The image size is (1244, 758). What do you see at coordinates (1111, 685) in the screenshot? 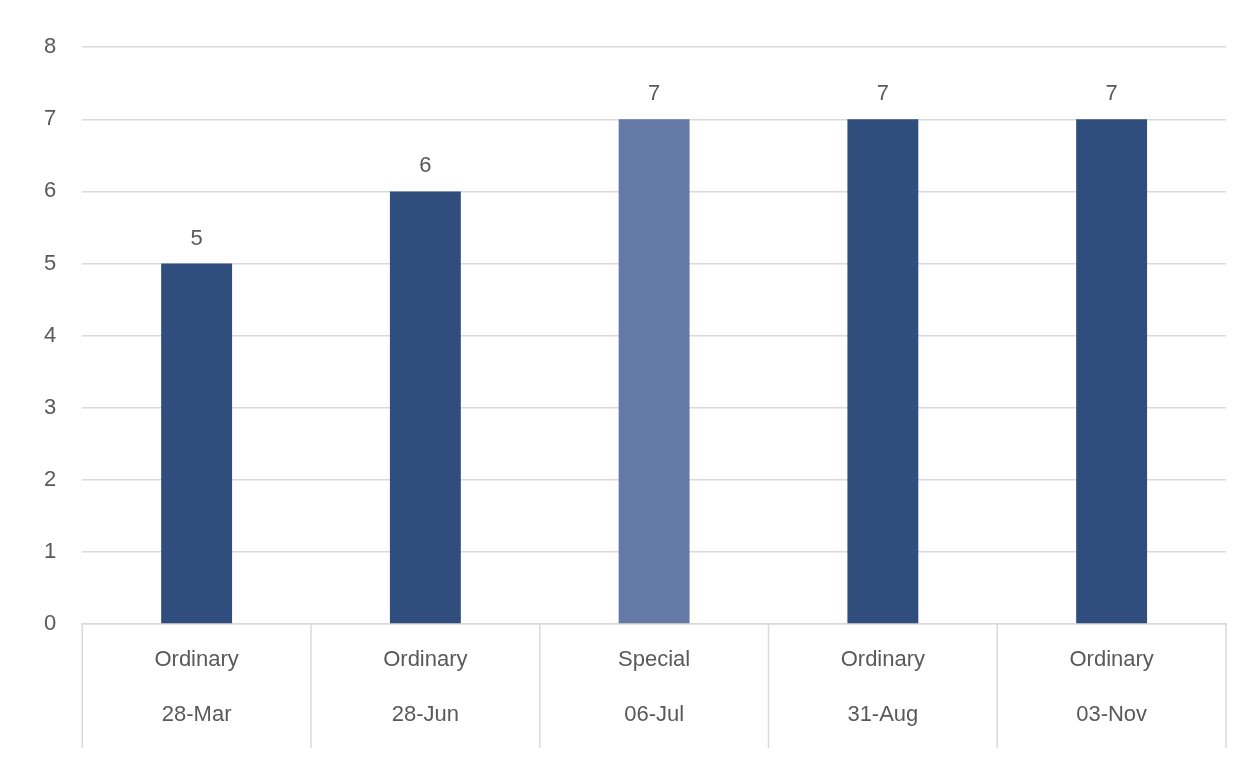
I see `category-label: Ordinary 03-Nov` at bounding box center [1111, 685].